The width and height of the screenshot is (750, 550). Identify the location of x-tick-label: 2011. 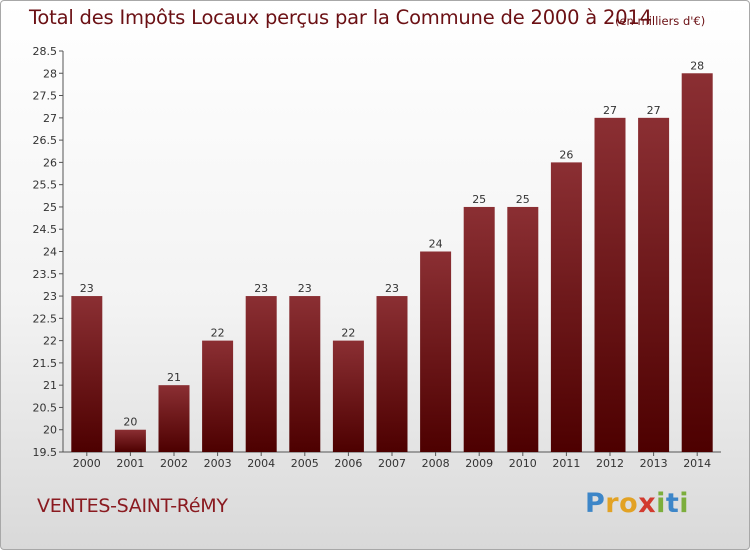
(566, 463).